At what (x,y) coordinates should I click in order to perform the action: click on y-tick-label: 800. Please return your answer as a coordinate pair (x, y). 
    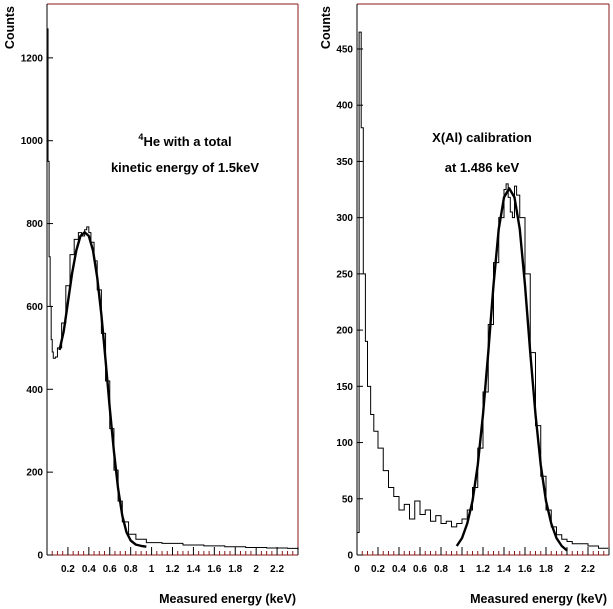
    Looking at the image, I should click on (34, 224).